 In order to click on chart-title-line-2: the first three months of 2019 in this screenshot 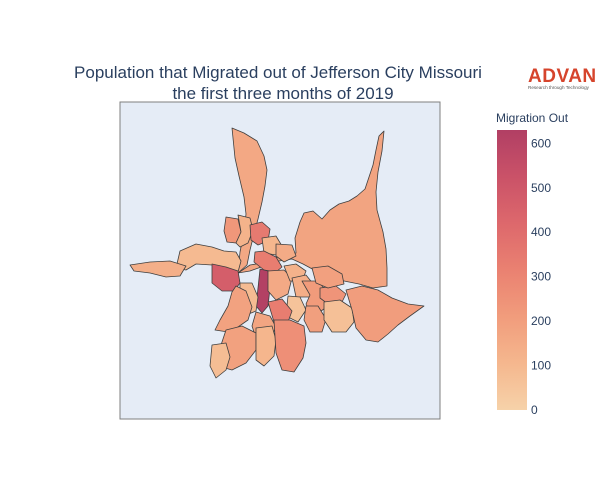, I will do `click(282, 93)`.